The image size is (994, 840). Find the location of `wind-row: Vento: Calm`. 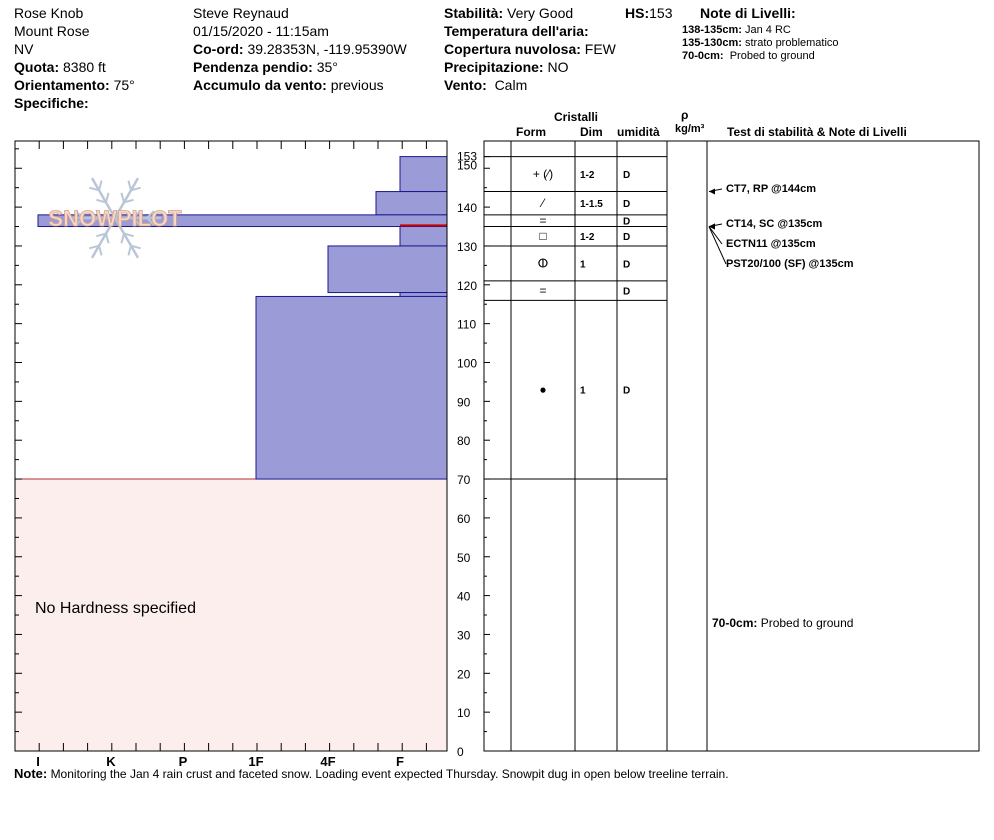

wind-row: Vento: Calm is located at coordinates (485, 85).